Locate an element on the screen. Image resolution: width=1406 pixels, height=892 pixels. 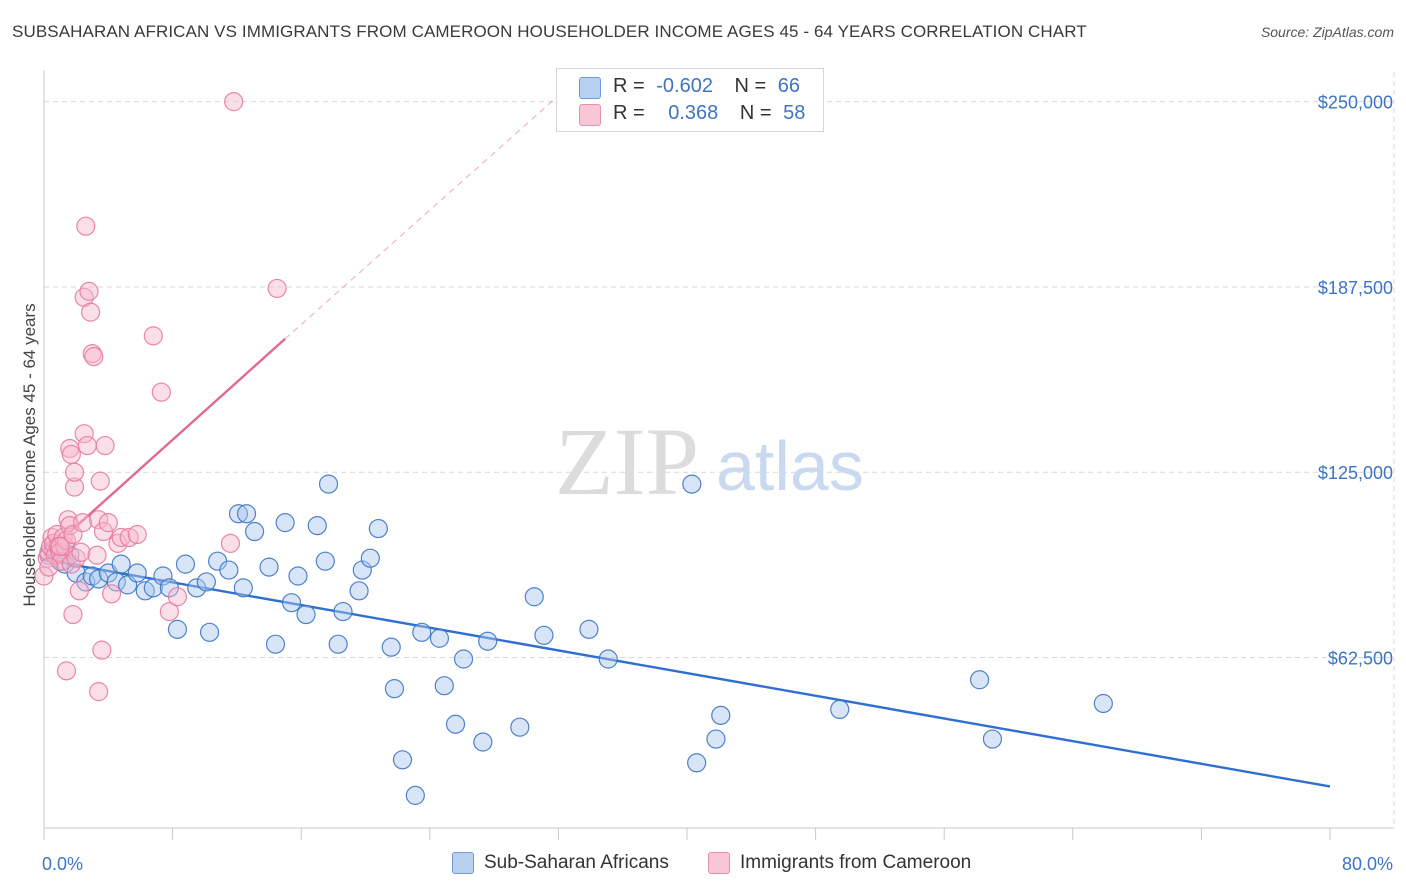
legend-swatch-blue is located at coordinates (590, 88).